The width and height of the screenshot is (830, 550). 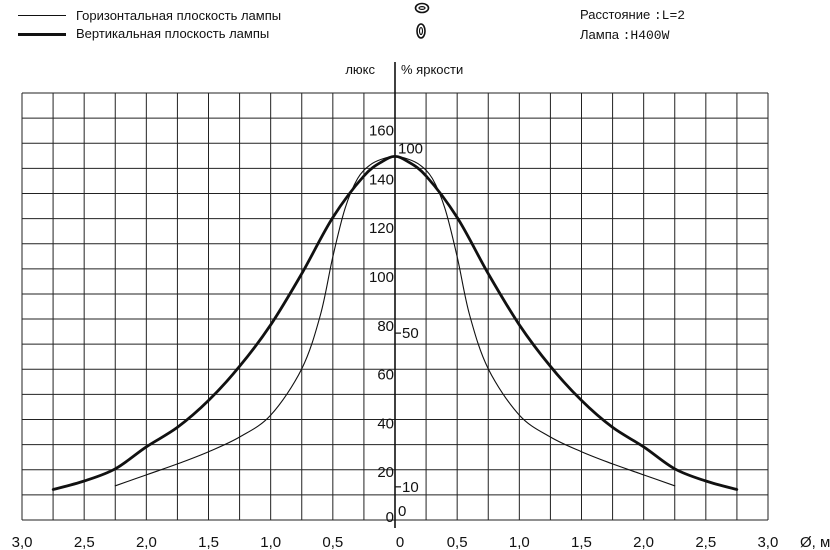 I want to click on y-tick-label-lux: 140, so click(x=381, y=179).